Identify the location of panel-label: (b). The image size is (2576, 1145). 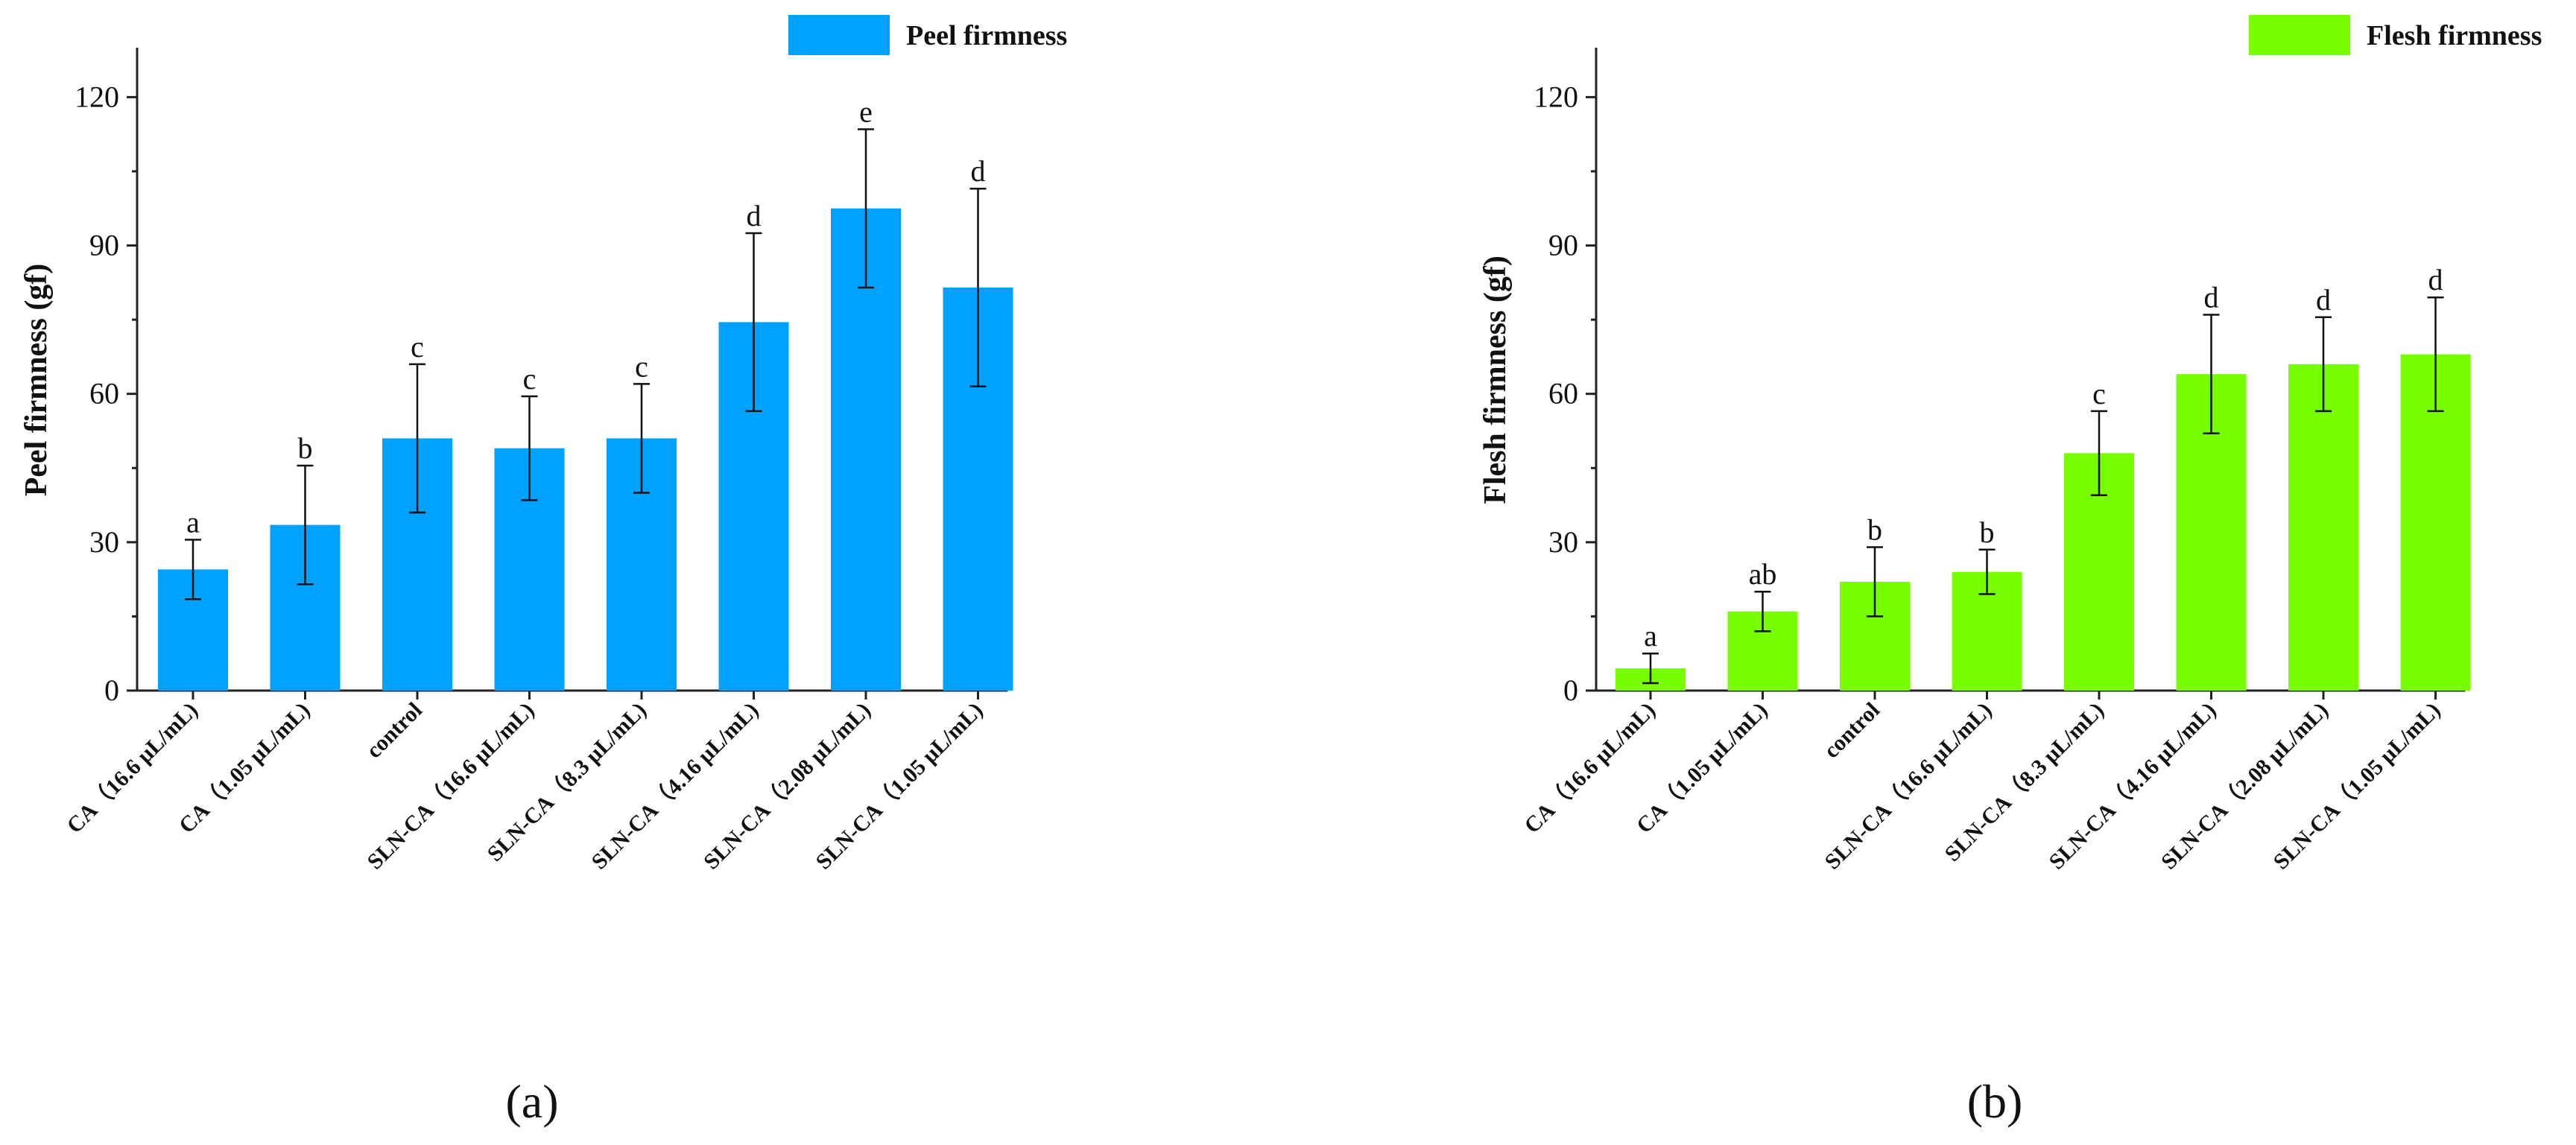
(1995, 1101).